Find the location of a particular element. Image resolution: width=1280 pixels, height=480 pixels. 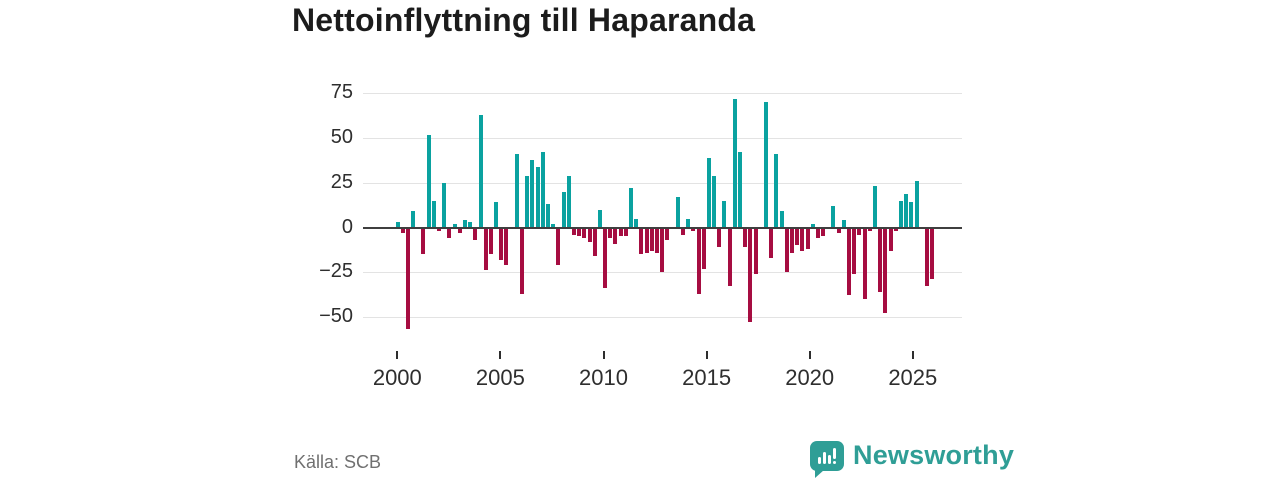

y-axis-tick-label: 0 is located at coordinates (347, 226).